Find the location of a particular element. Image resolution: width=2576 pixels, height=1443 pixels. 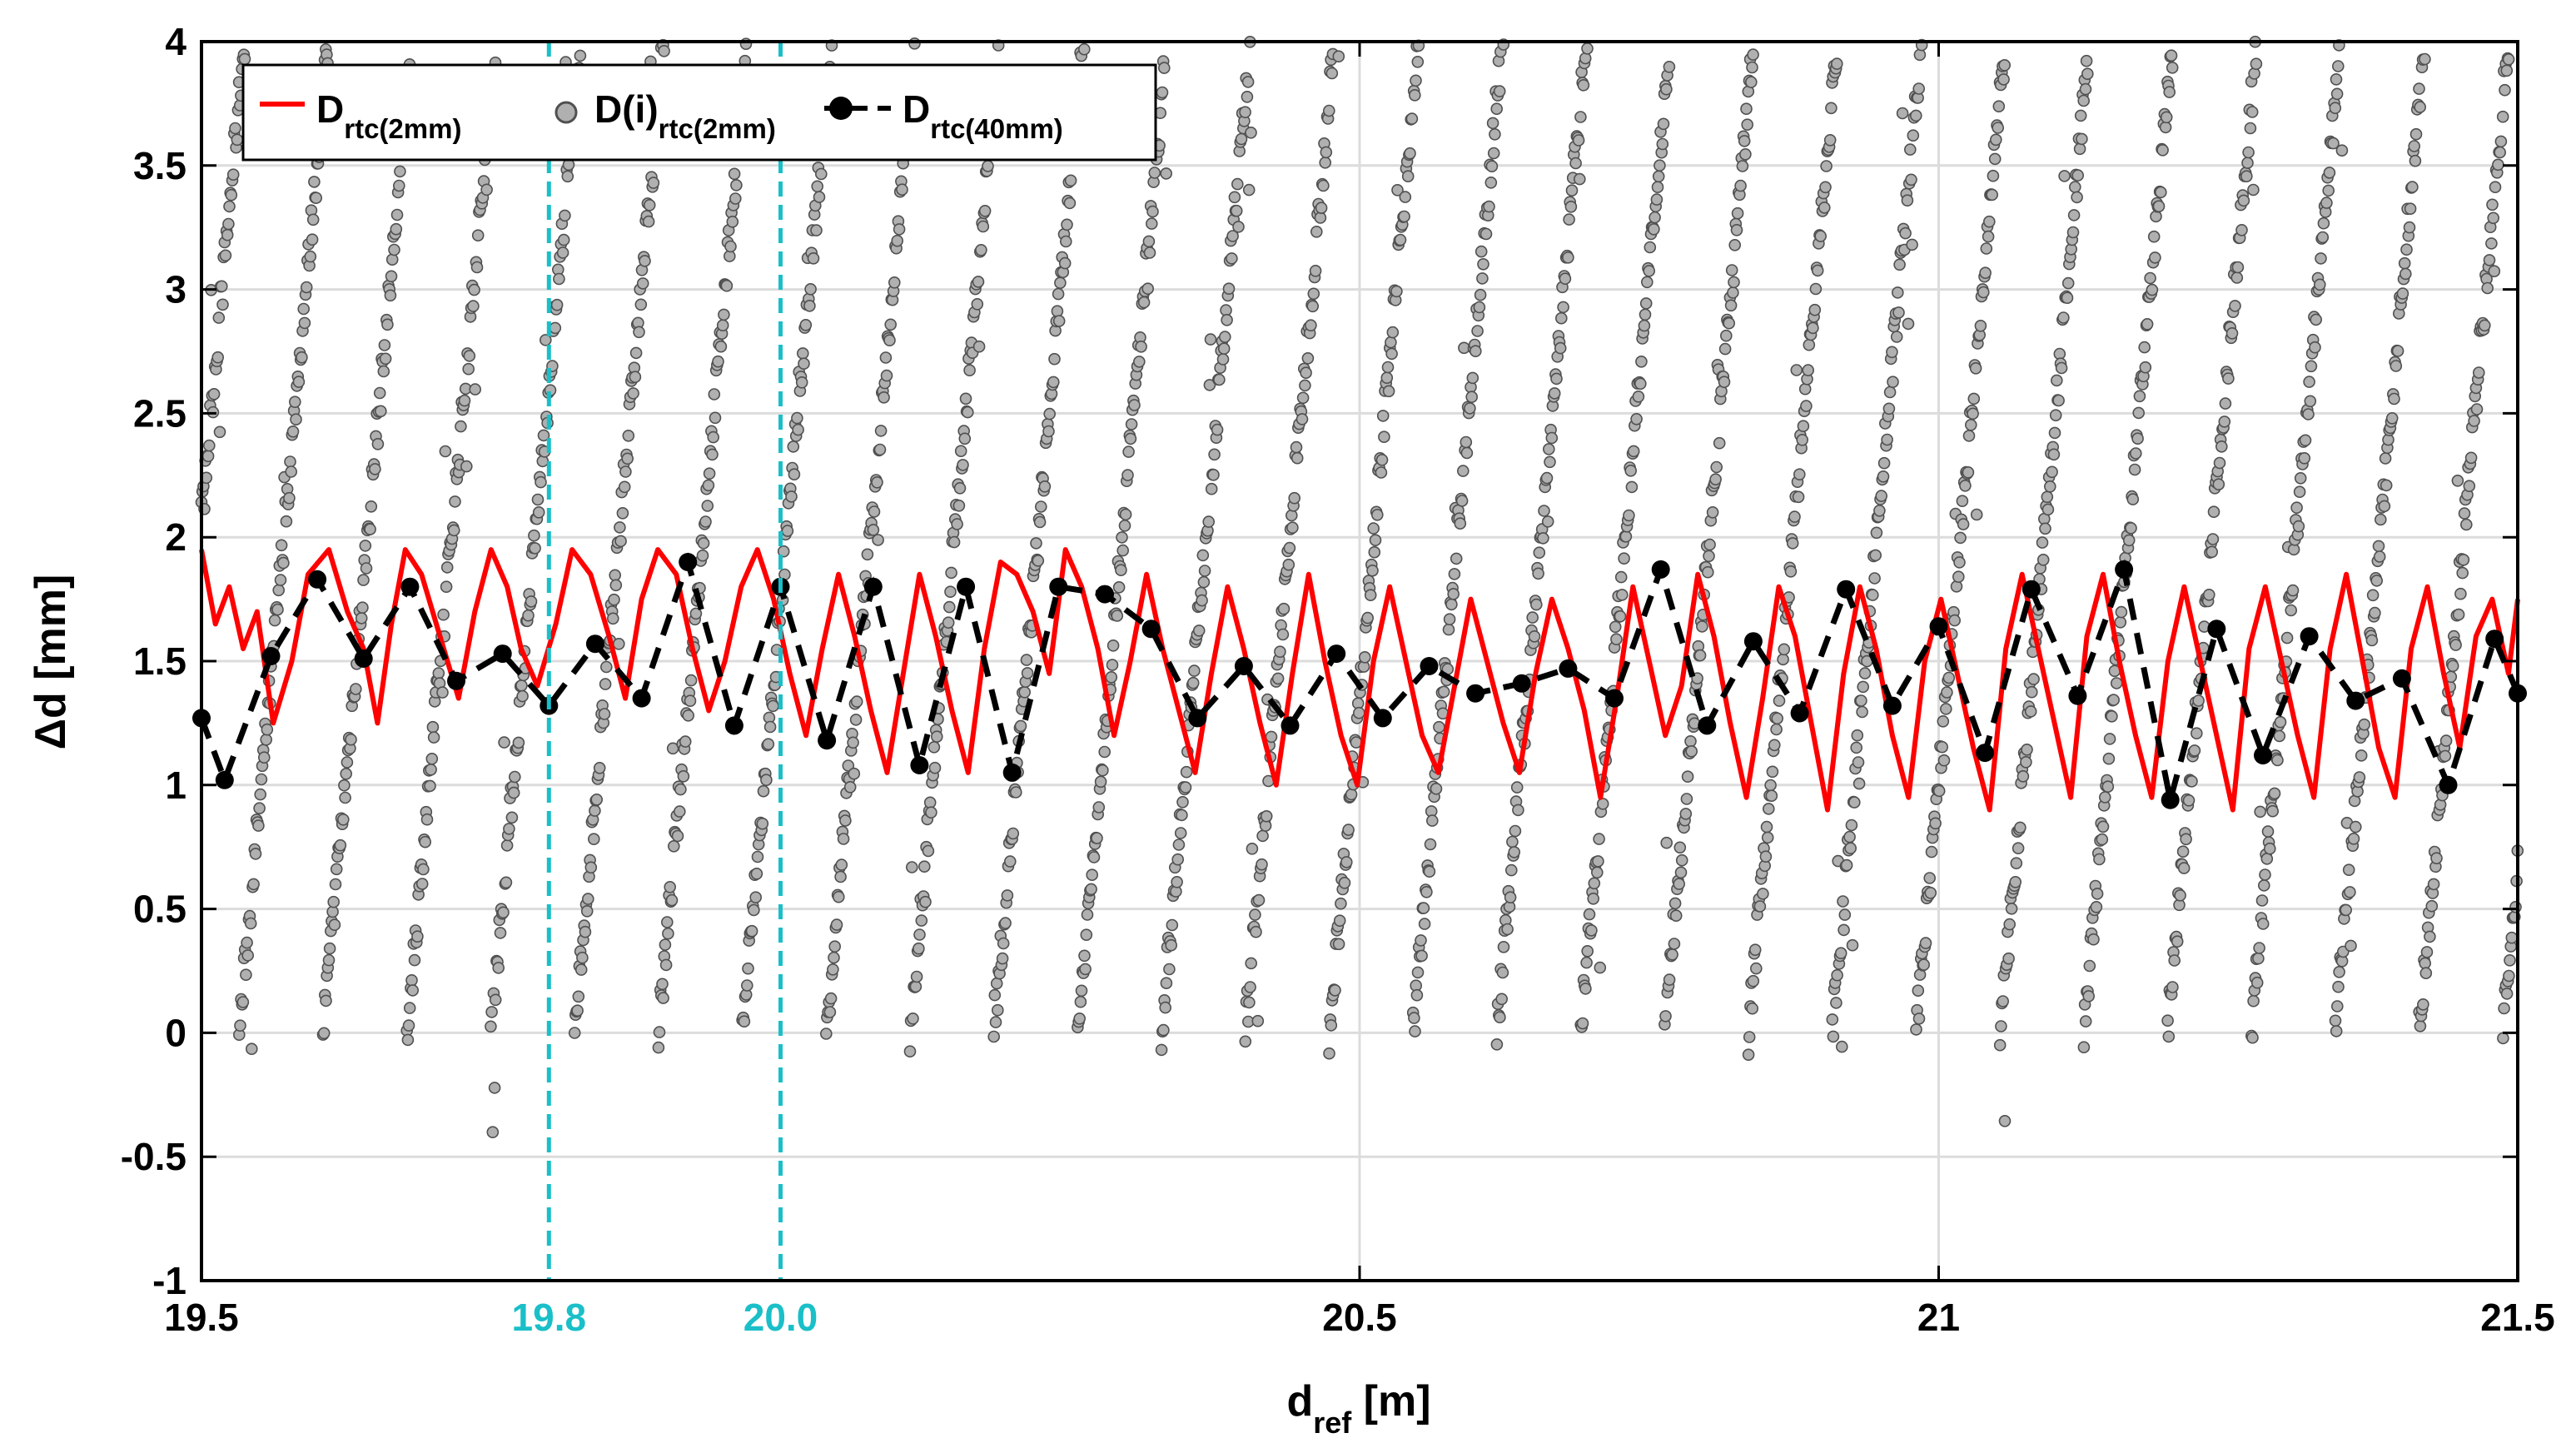

y-axis-title: Δd [mm] is located at coordinates (51, 663).